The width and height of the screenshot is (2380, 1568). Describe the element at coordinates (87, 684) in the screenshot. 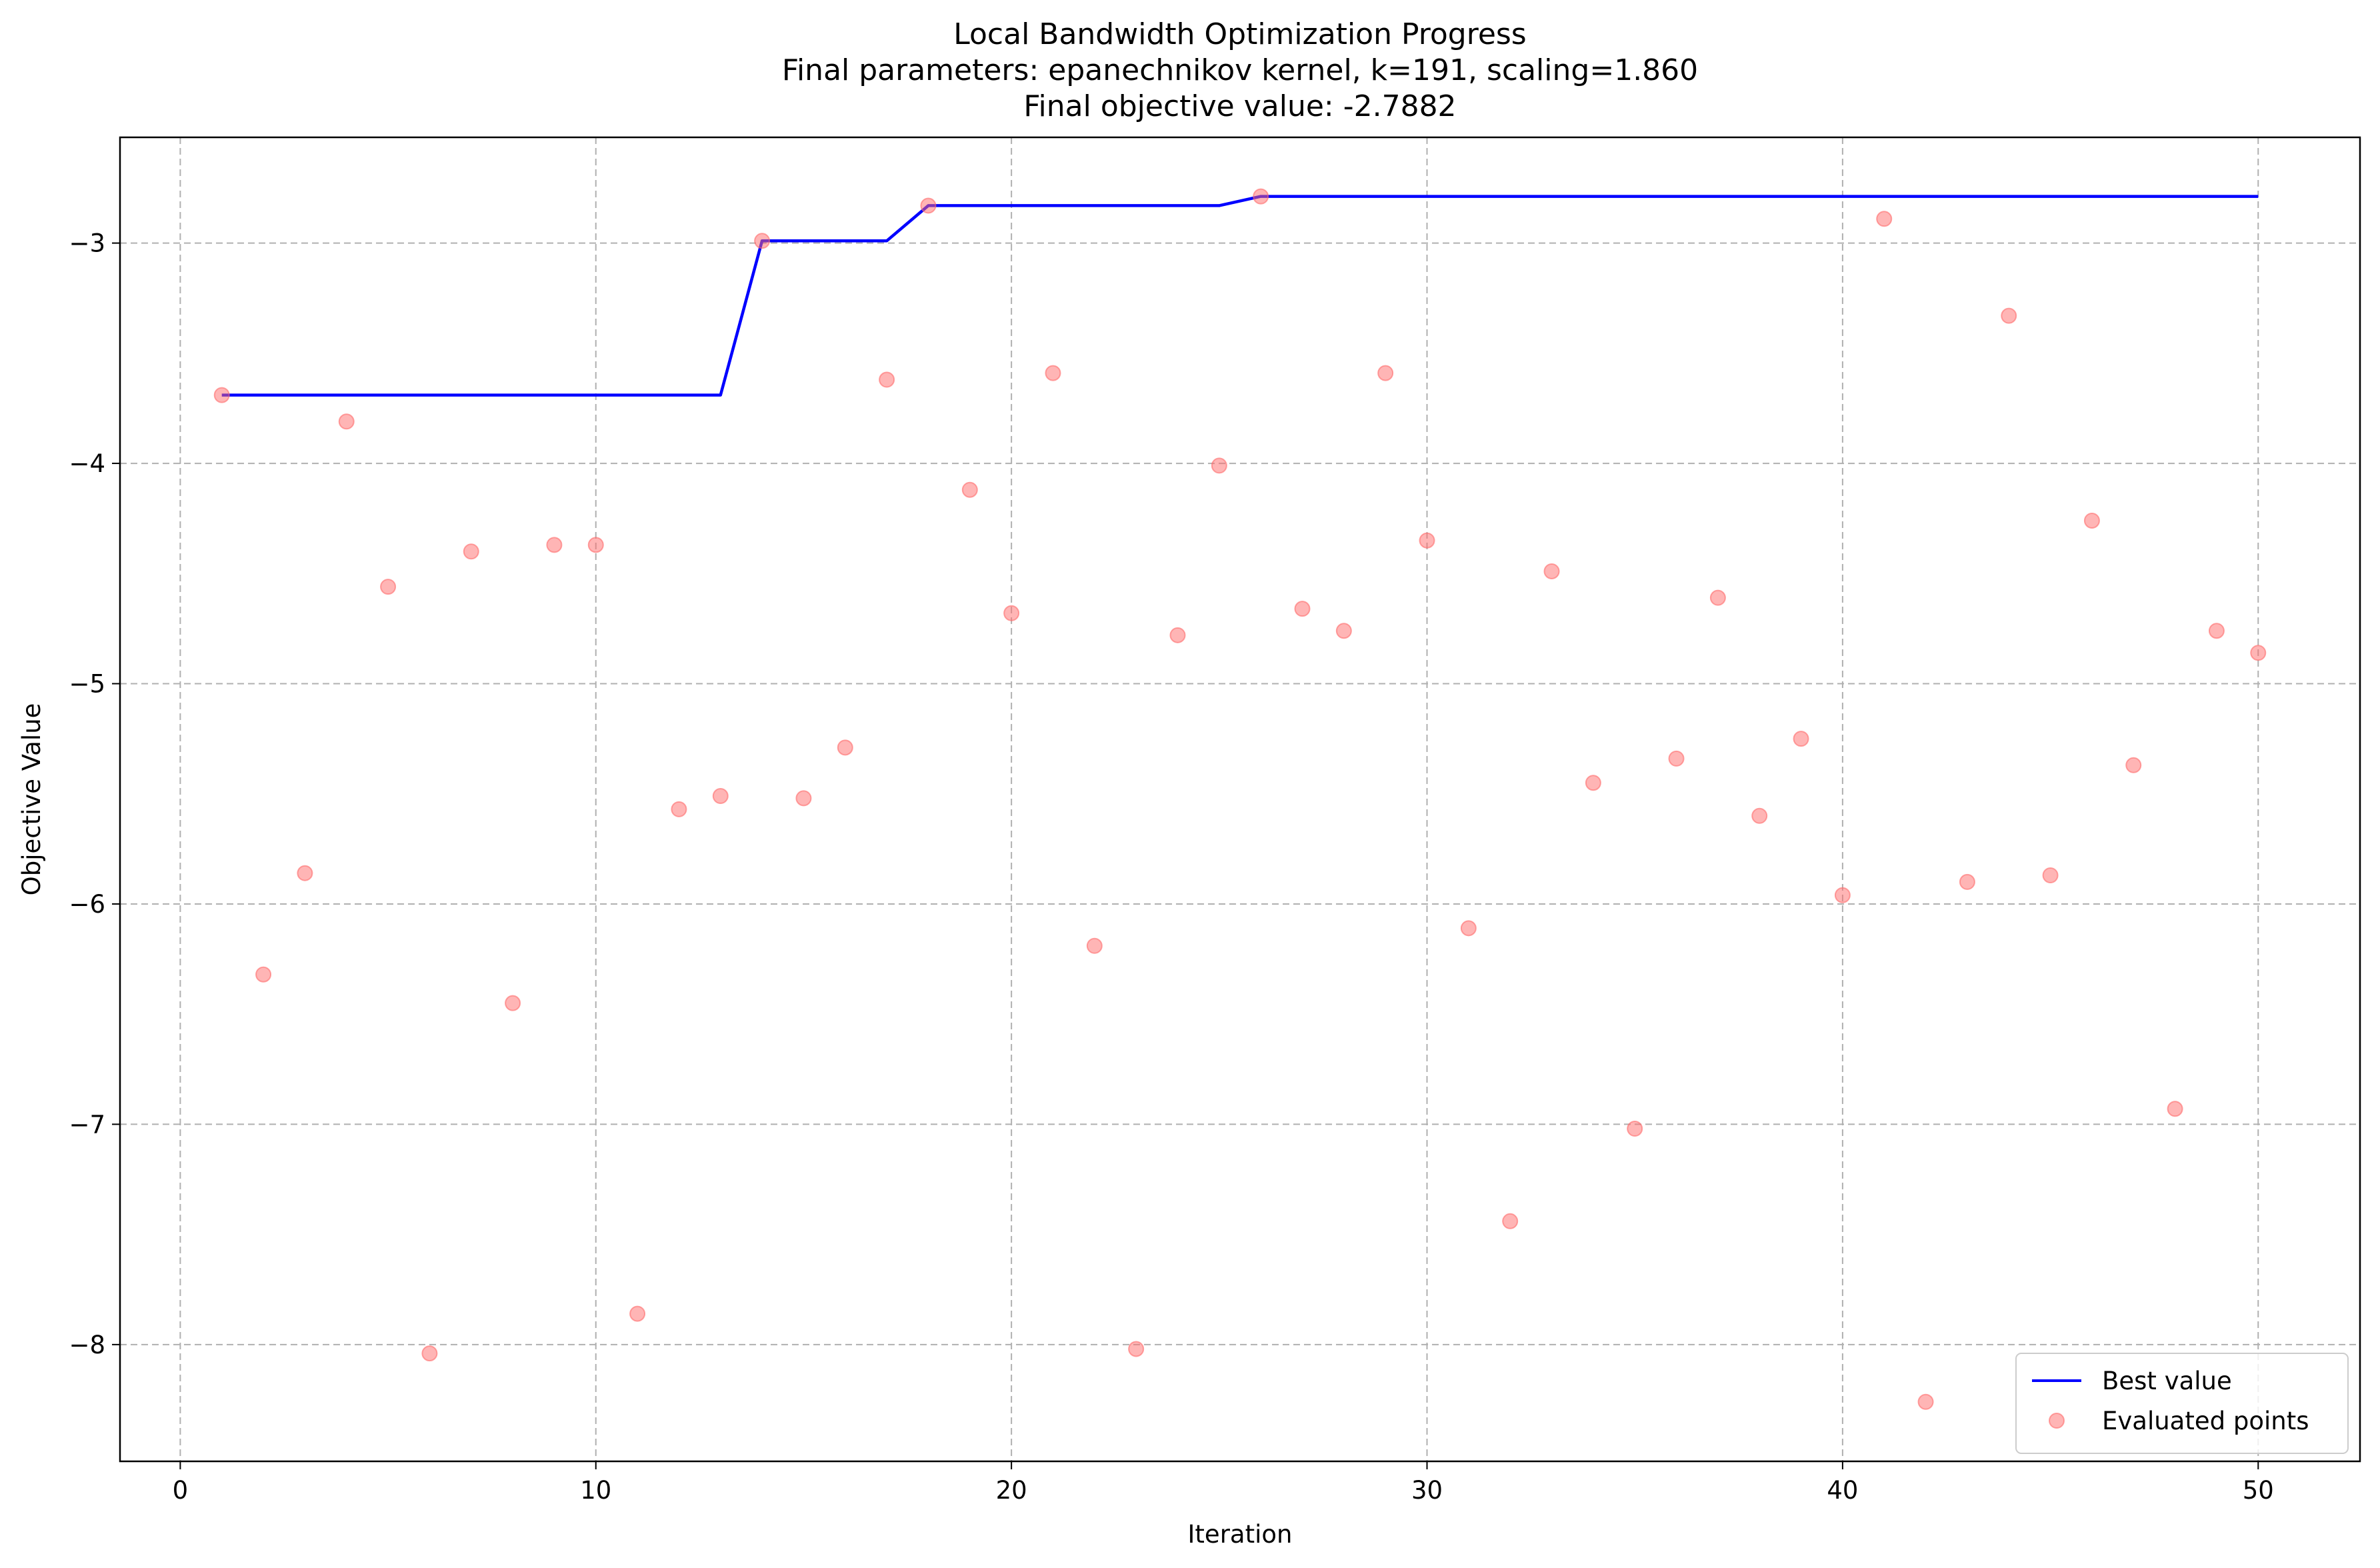

I see `y-tick-label: −5` at that location.